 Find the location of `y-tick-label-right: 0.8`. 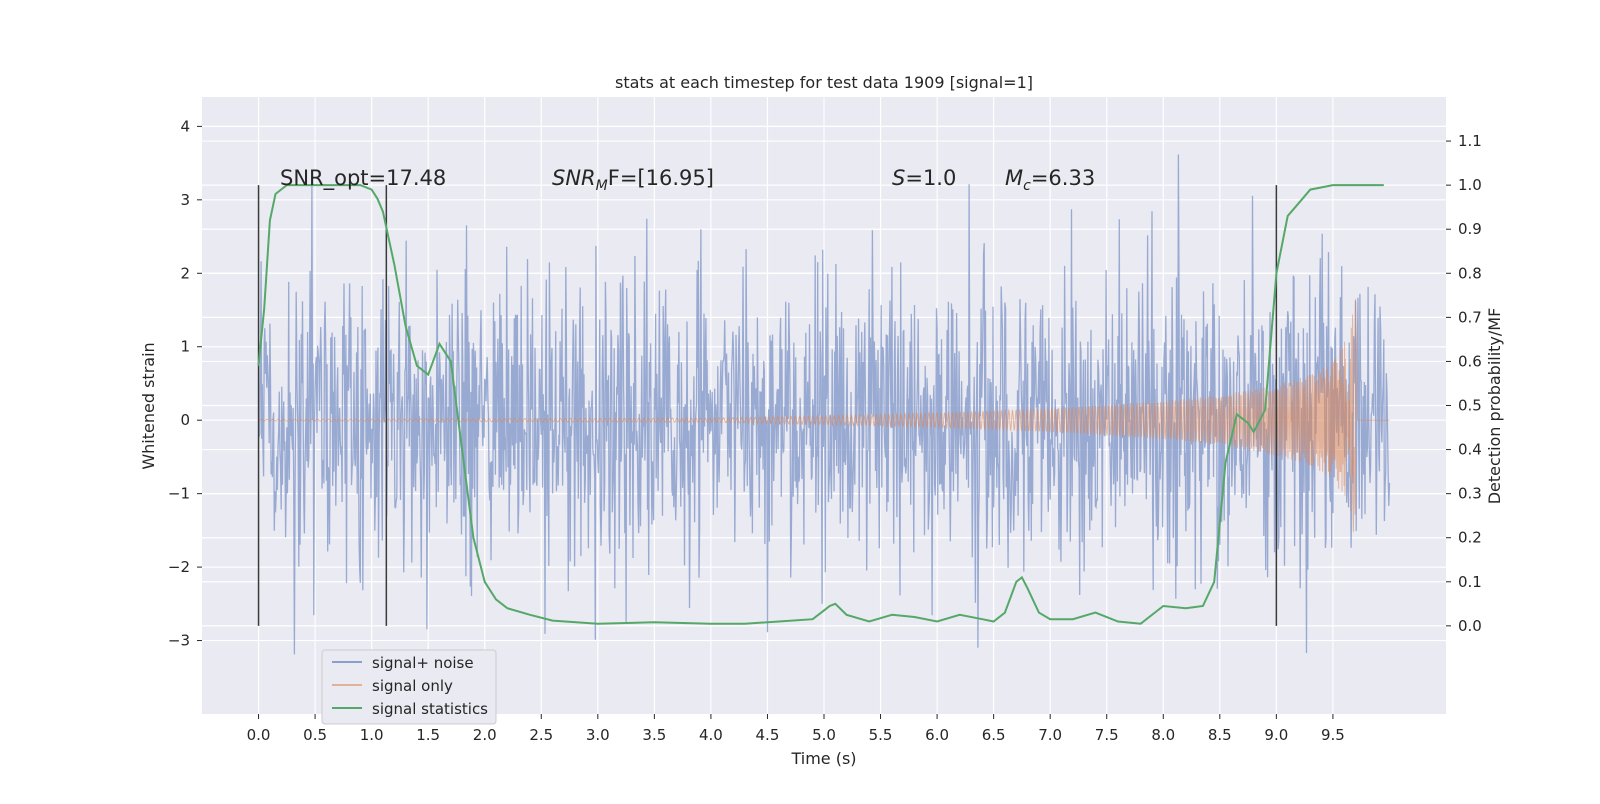

y-tick-label-right: 0.8 is located at coordinates (1470, 273).